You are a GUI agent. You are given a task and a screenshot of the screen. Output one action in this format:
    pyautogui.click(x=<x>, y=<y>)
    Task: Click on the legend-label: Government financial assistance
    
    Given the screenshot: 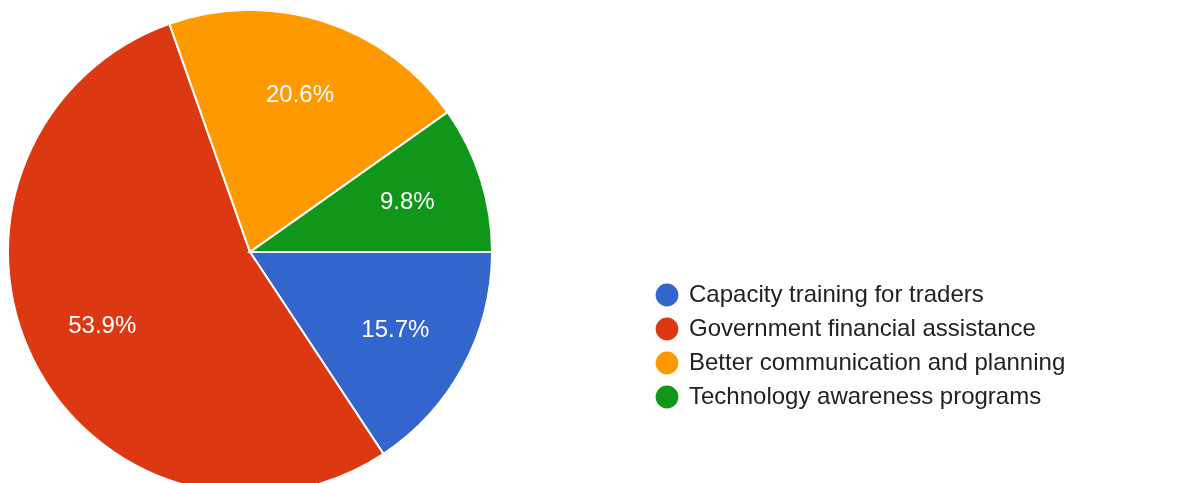 What is the action you would take?
    pyautogui.click(x=862, y=327)
    